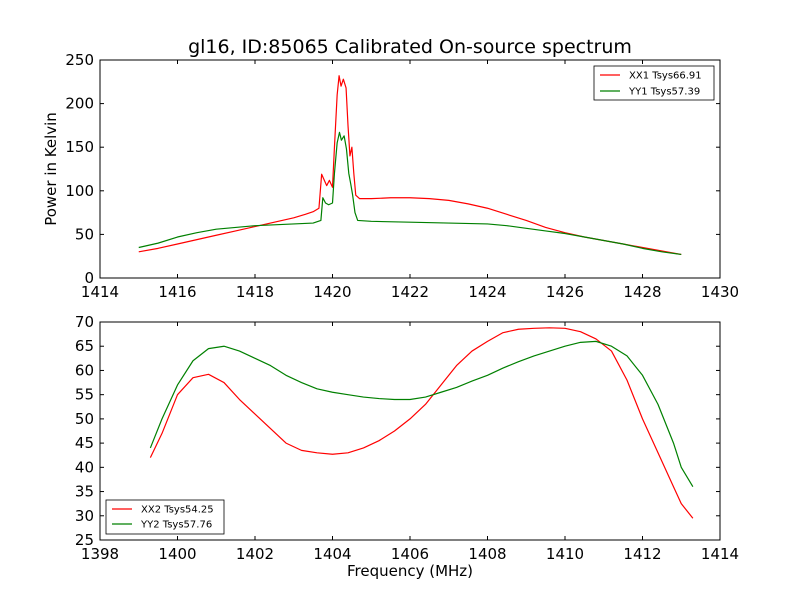 Image resolution: width=800 pixels, height=600 pixels. What do you see at coordinates (487, 554) in the screenshot?
I see `bottom-x-tick-label: 1408` at bounding box center [487, 554].